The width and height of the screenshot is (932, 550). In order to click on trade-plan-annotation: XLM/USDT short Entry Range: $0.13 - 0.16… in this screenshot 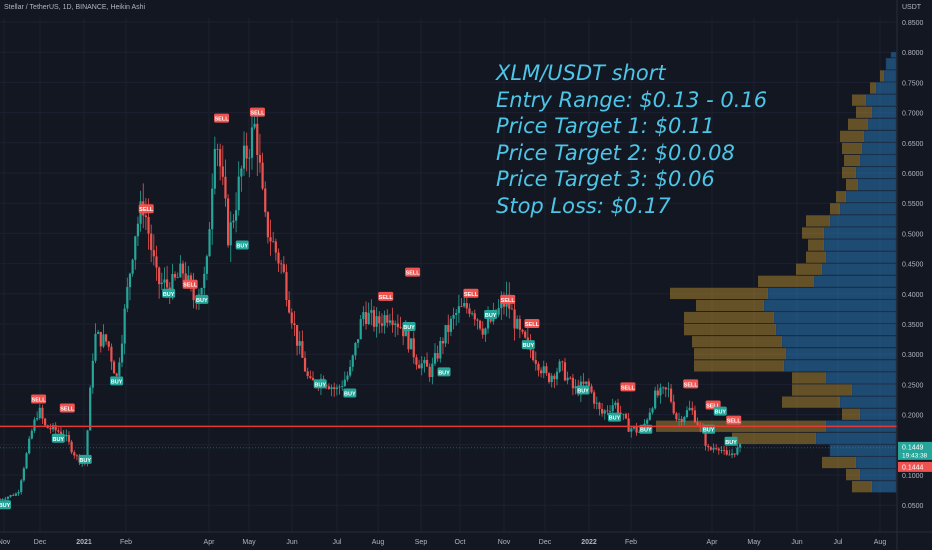, I will do `click(631, 140)`.